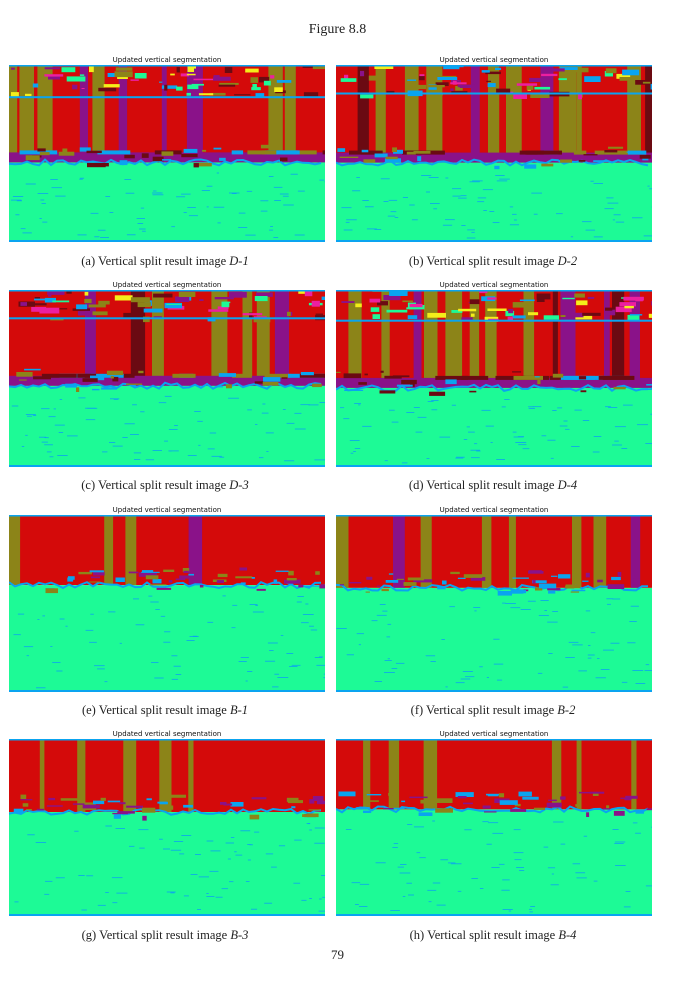  Describe the element at coordinates (484, 710) in the screenshot. I see `caption-text: (f) Vertical split result image` at that location.